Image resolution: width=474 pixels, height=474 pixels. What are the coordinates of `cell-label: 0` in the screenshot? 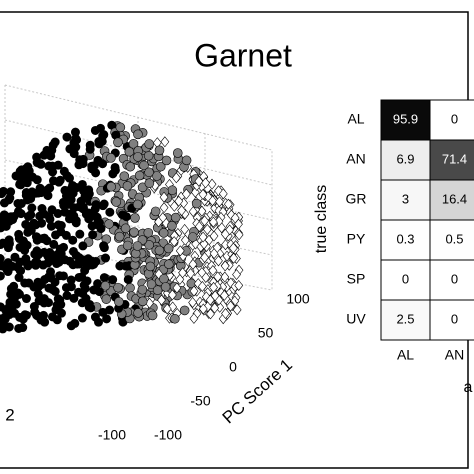 It's located at (454, 118).